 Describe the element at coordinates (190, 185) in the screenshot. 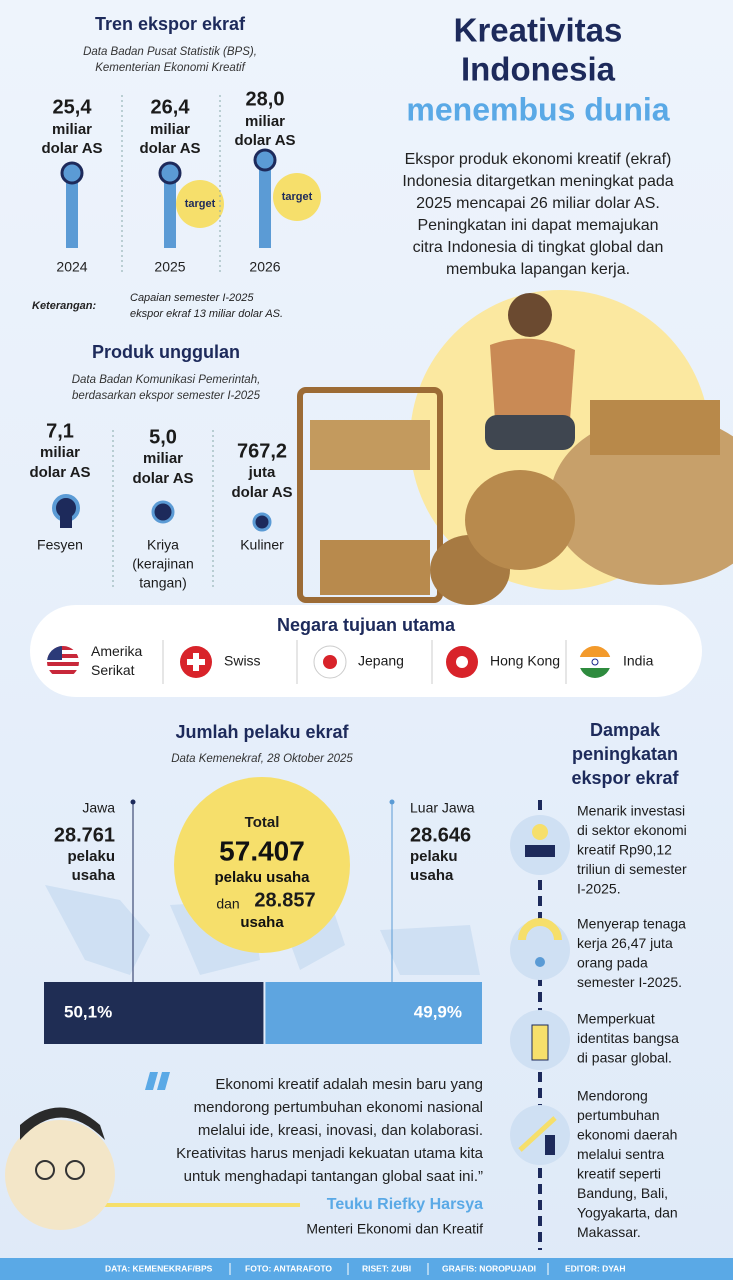

I see `trend-bars` at that location.